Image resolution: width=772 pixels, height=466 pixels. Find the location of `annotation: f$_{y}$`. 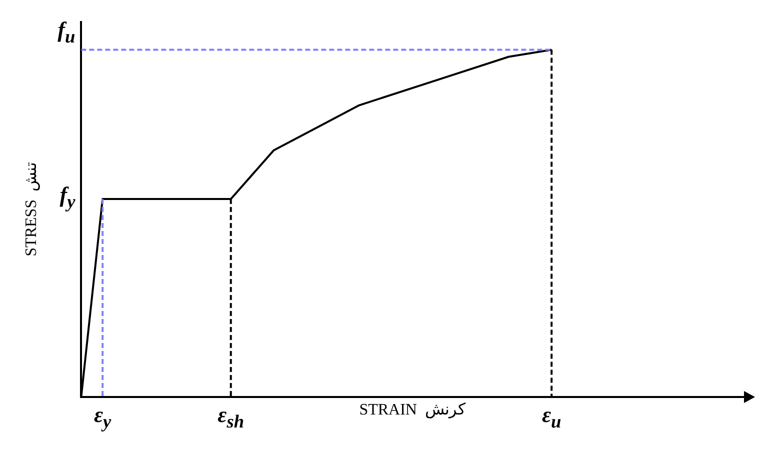

annotation: f$_{y}$ is located at coordinates (68, 198).